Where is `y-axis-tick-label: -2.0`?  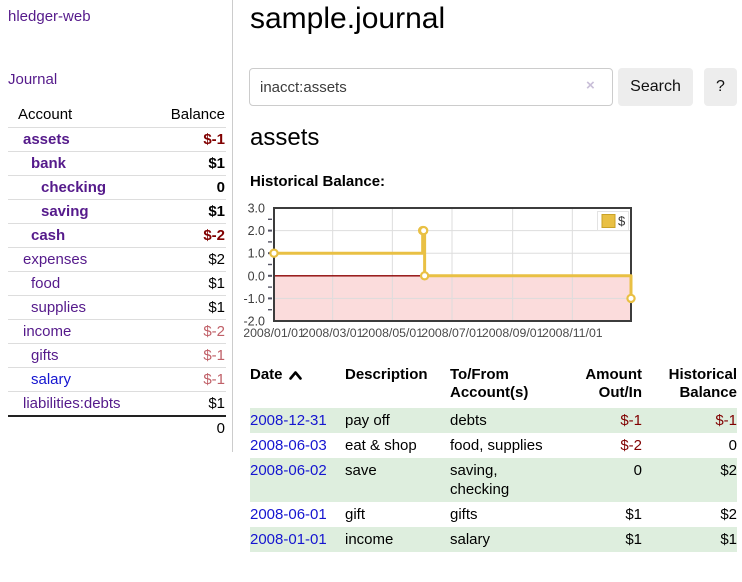
y-axis-tick-label: -2.0 is located at coordinates (254, 322).